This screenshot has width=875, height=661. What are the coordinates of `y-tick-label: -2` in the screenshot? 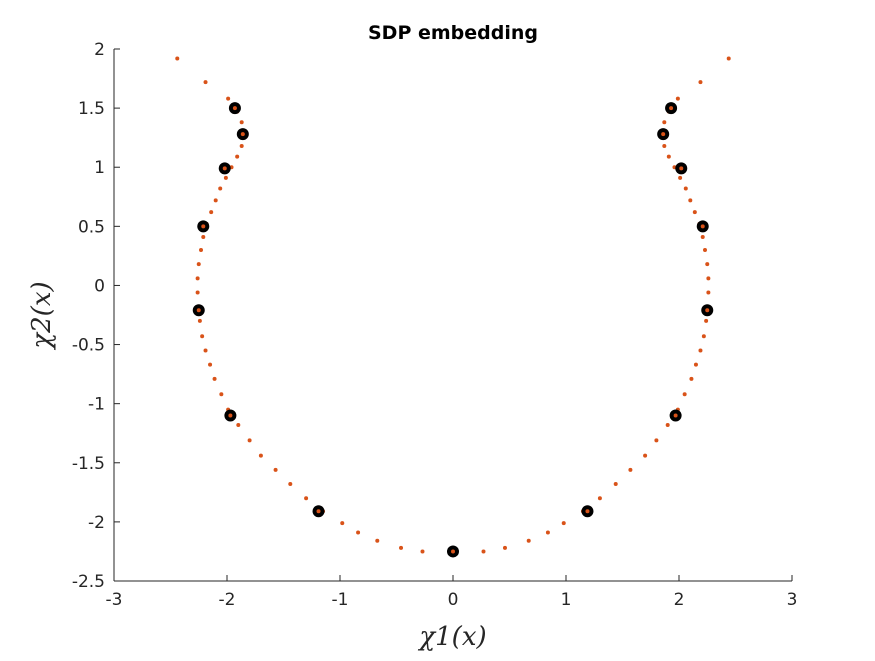 It's located at (96, 523).